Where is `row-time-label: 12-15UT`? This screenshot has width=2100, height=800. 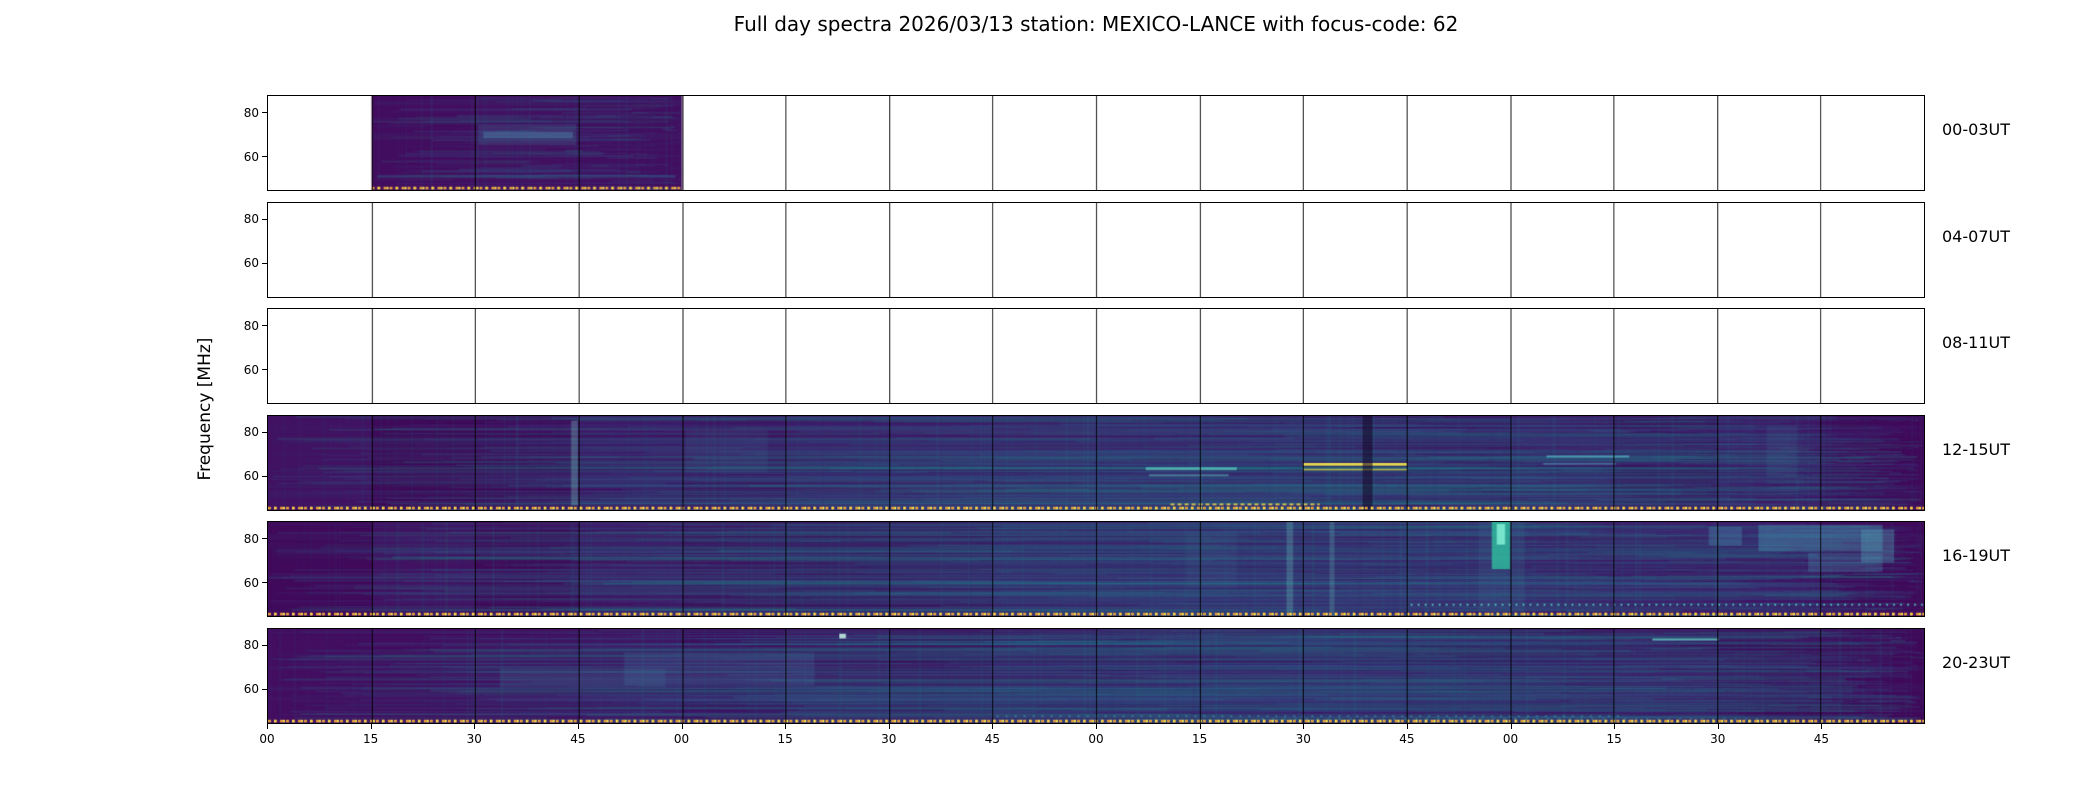
row-time-label: 12-15UT is located at coordinates (1976, 449).